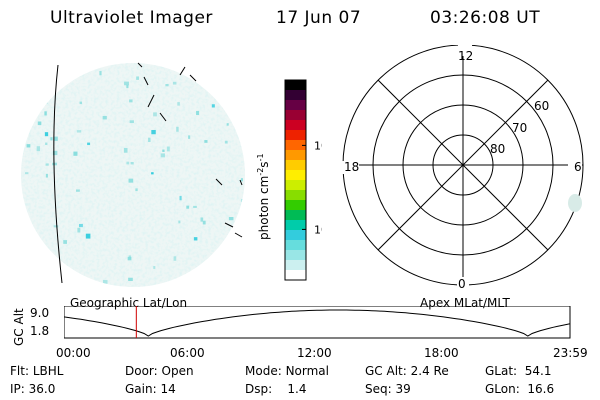 The height and width of the screenshot is (400, 600). Describe the element at coordinates (190, 150) in the screenshot. I see `coastline-fragments` at that location.